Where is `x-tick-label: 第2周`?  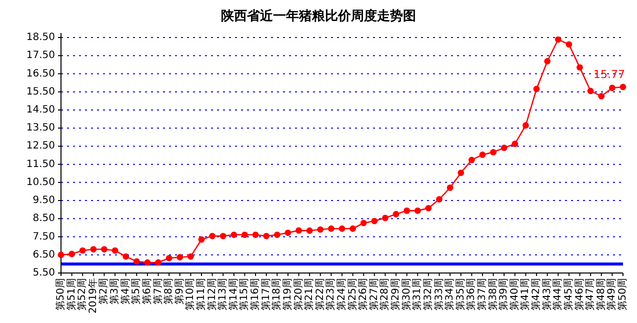
x-tick-label: 第2周 is located at coordinates (104, 291).